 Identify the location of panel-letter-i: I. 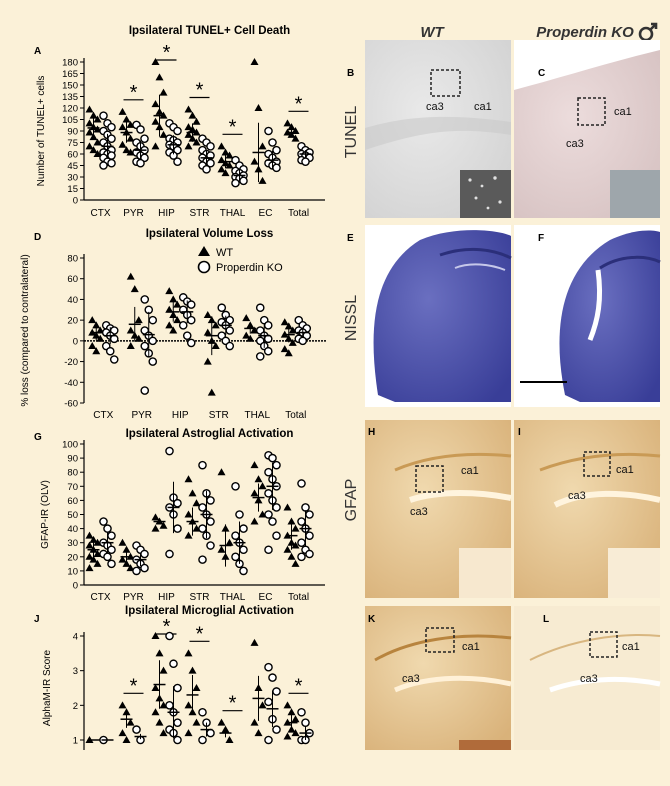
(519, 432).